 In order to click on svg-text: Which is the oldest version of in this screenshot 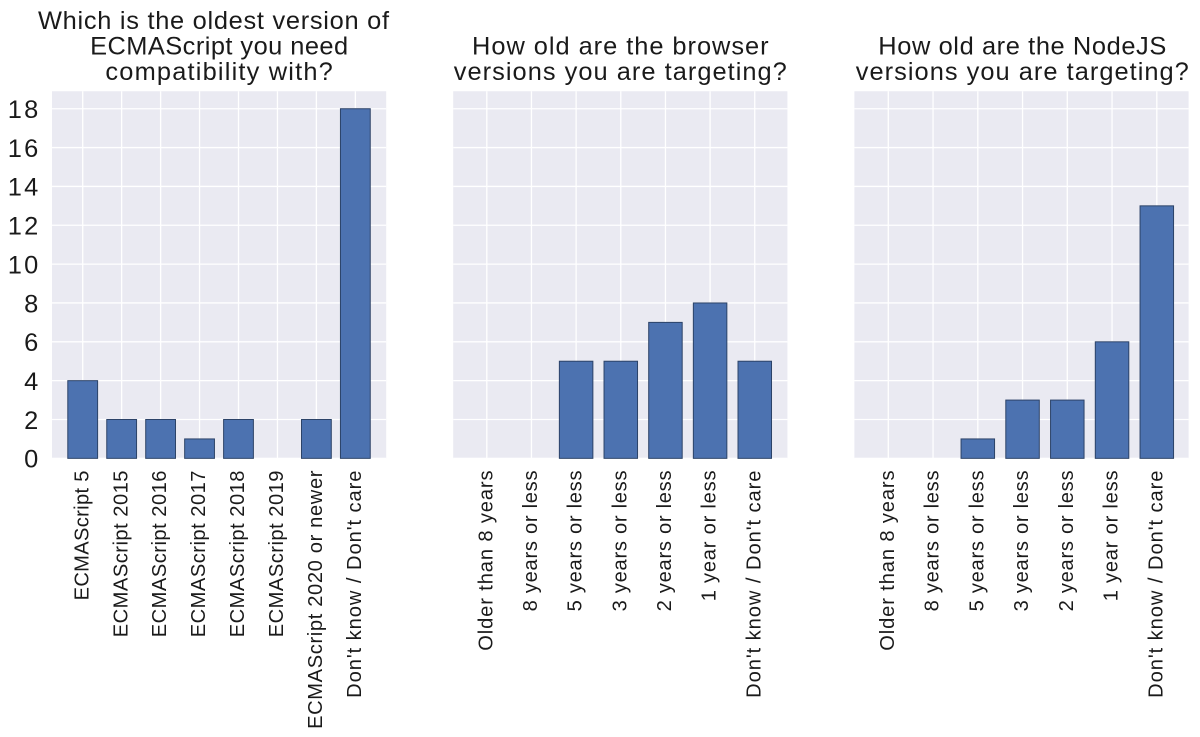, I will do `click(214, 21)`.